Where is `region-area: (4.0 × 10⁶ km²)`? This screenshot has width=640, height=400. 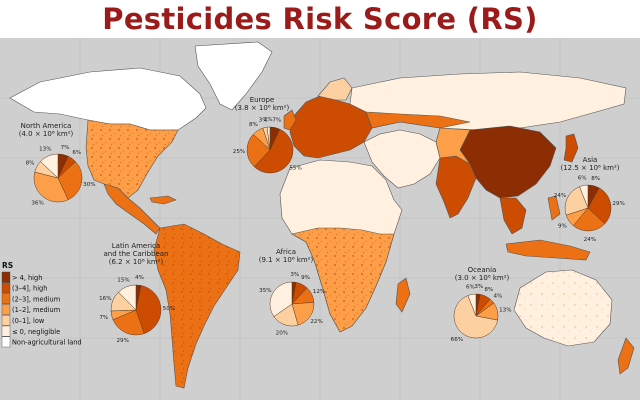 region-area: (4.0 × 10⁶ km²) is located at coordinates (46, 134).